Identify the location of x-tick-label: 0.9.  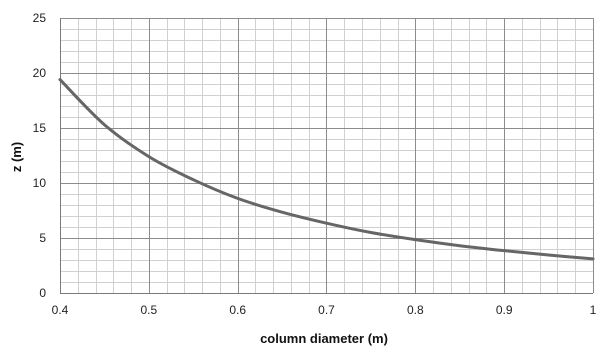
(504, 310).